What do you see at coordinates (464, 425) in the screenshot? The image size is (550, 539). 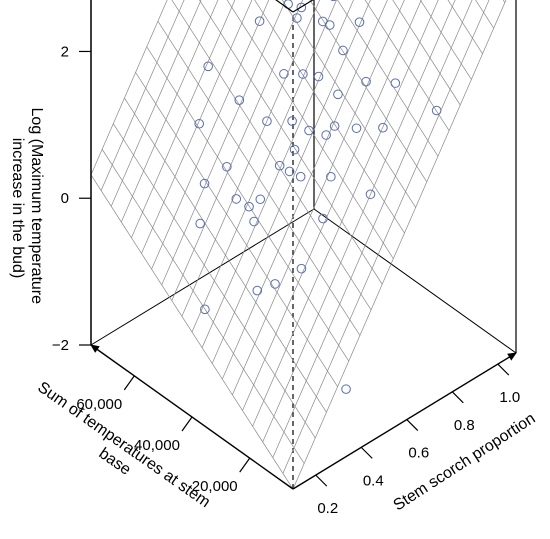 I see `y-tick-label: 0.8` at bounding box center [464, 425].